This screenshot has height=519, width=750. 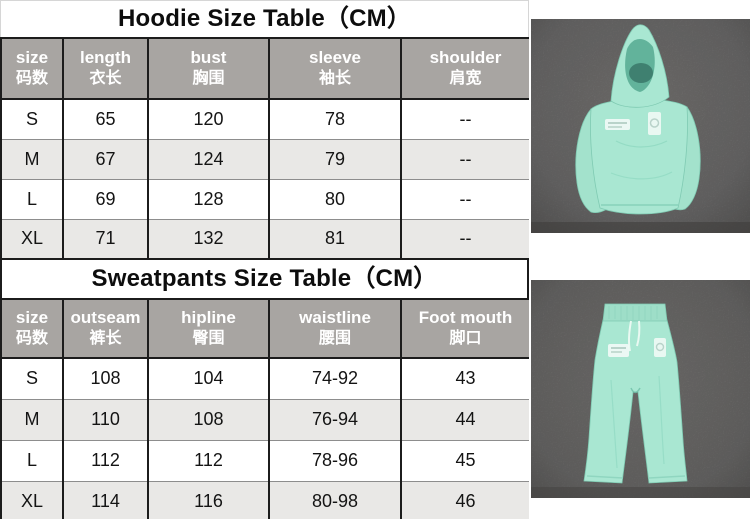 I want to click on header-sleeve: sleeve 袖长, so click(x=335, y=68).